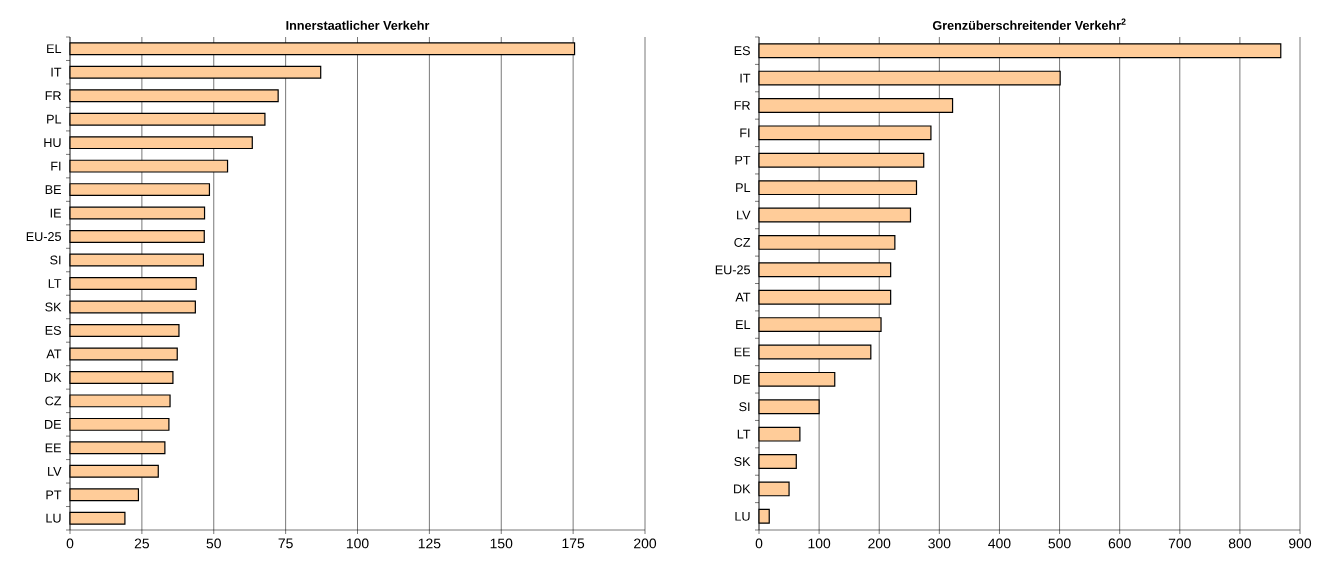 The height and width of the screenshot is (568, 1324). Describe the element at coordinates (53, 189) in the screenshot. I see `y-tick-label: BE` at that location.